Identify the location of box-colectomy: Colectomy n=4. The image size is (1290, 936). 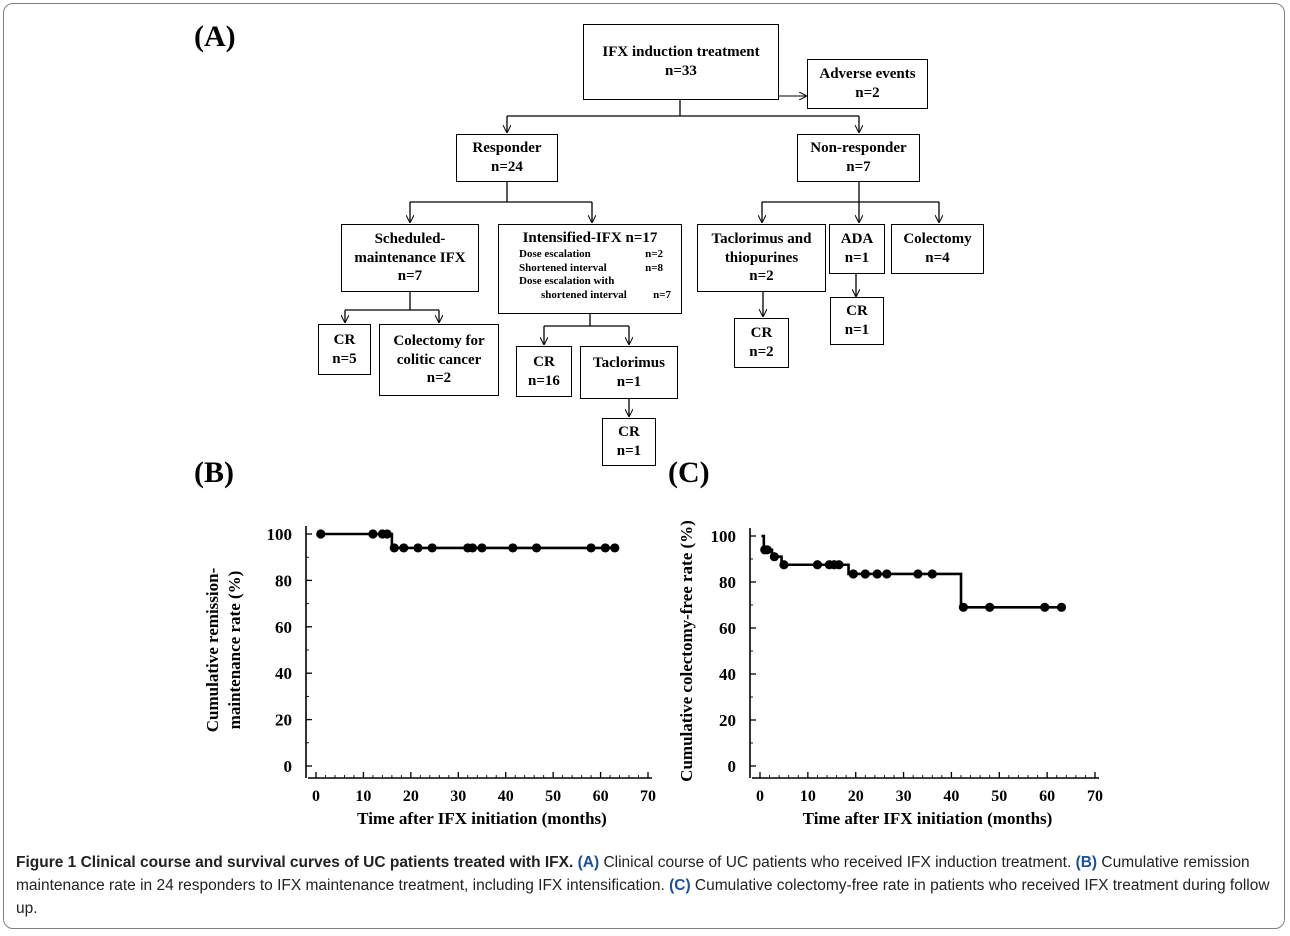
(937, 249).